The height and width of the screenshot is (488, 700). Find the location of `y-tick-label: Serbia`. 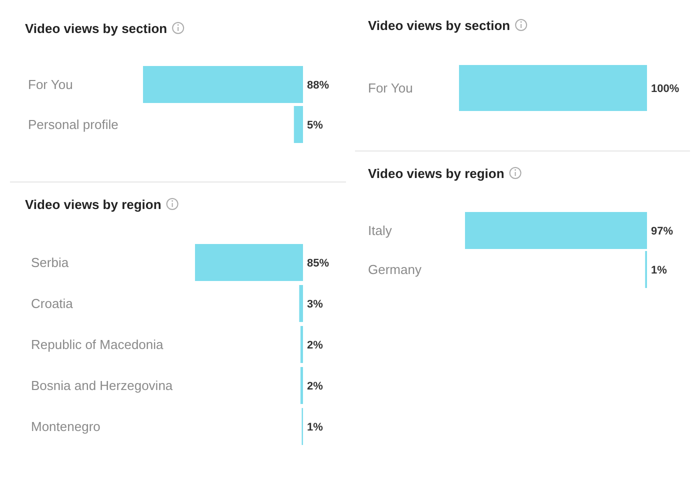

y-tick-label: Serbia is located at coordinates (50, 262).